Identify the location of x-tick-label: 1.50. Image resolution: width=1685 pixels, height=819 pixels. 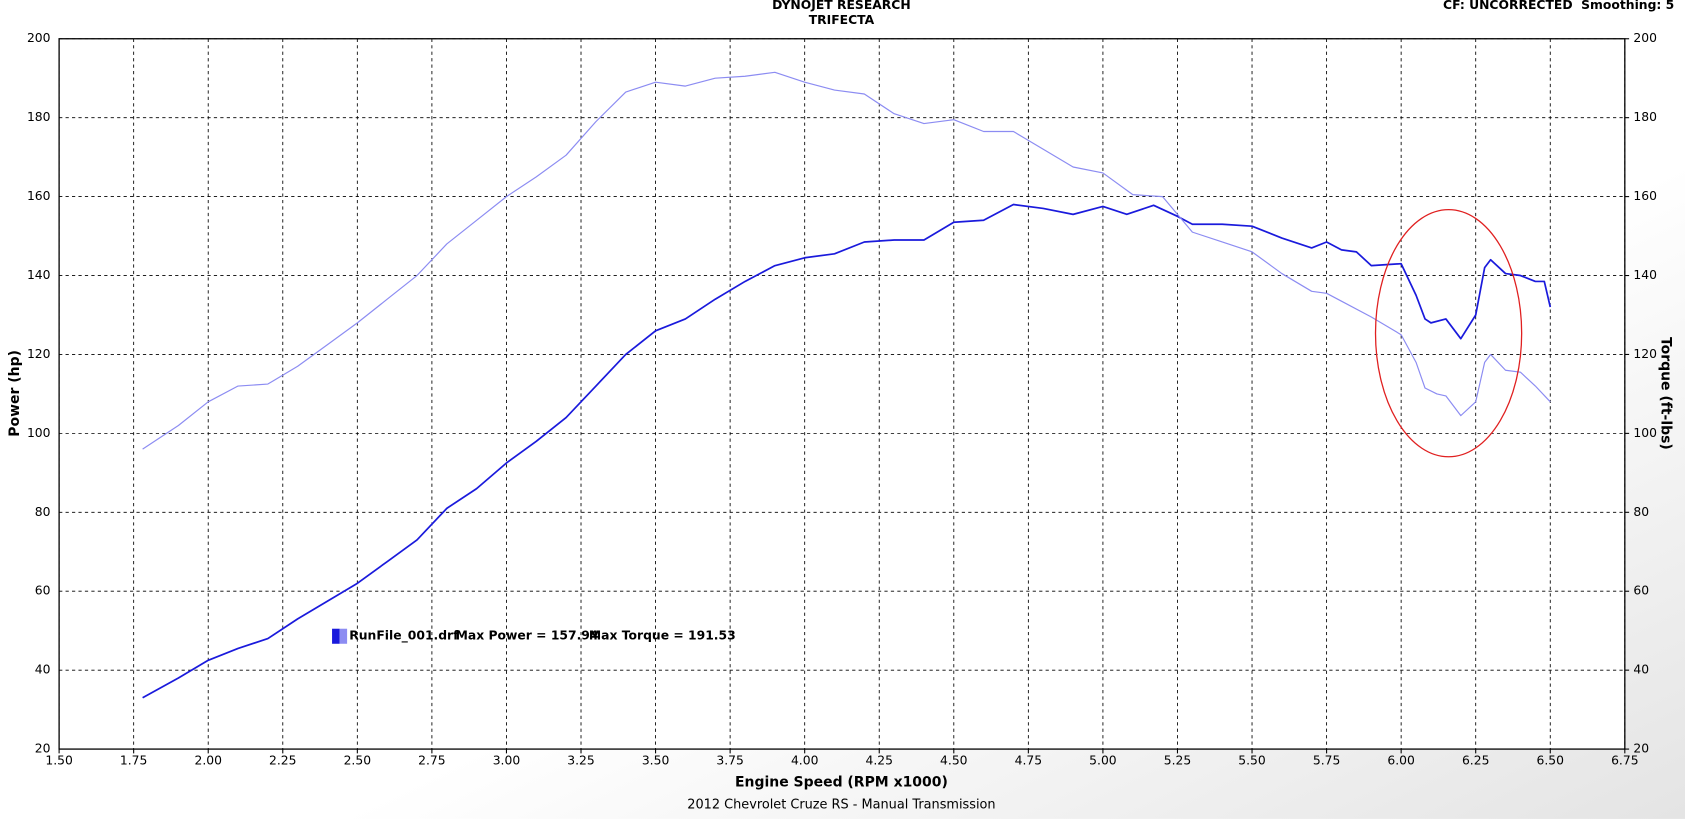
(59, 760).